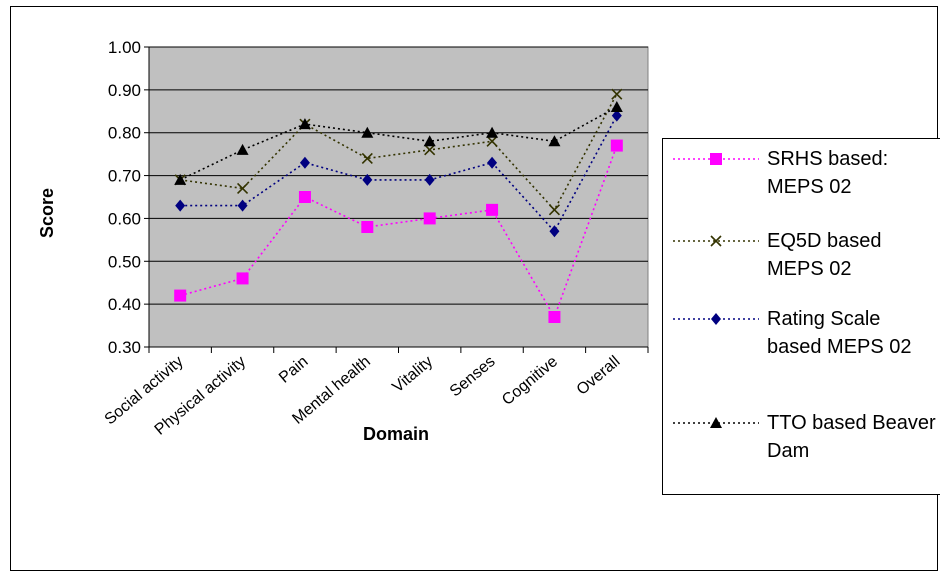  I want to click on x-axis-title: Domain, so click(396, 434).